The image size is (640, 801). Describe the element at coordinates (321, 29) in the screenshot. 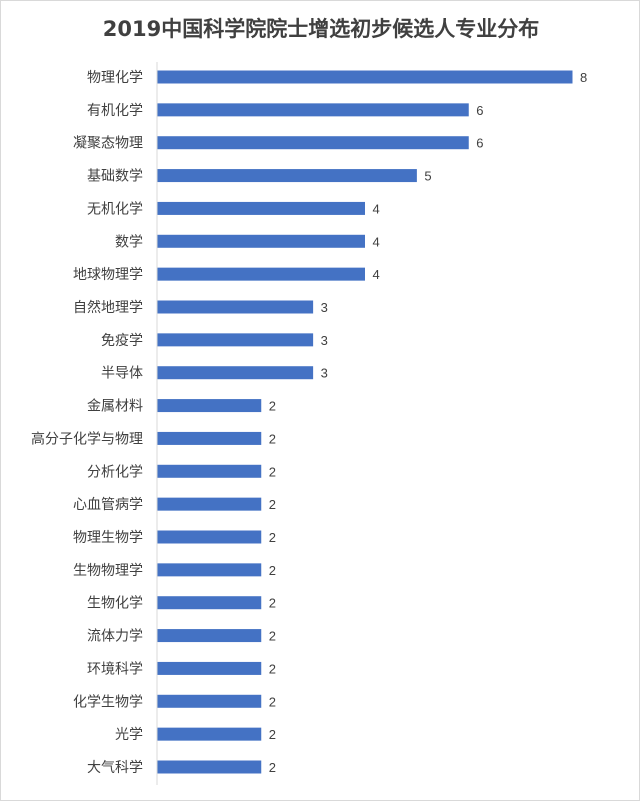

I see `chart-title: 2019中国科学院院士增选初步候选人专业分布` at that location.